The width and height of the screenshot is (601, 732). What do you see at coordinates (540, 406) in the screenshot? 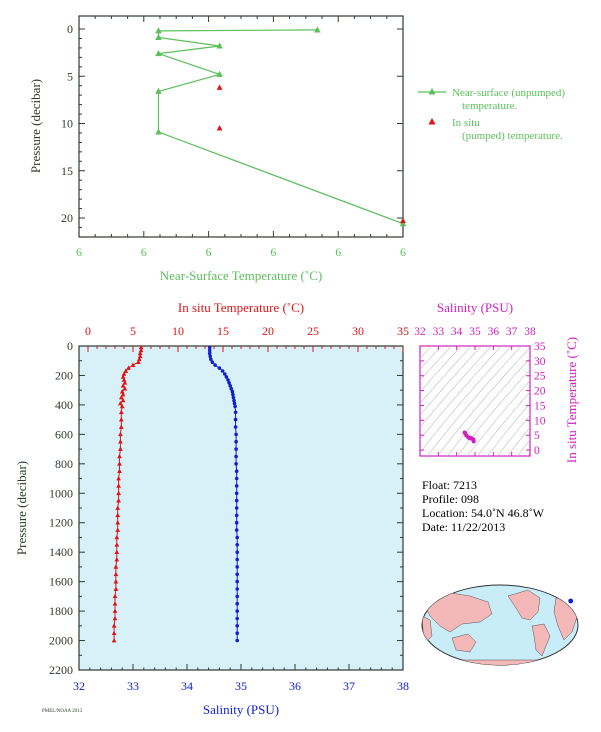
I see `ts-ytick-label: 15` at bounding box center [540, 406].